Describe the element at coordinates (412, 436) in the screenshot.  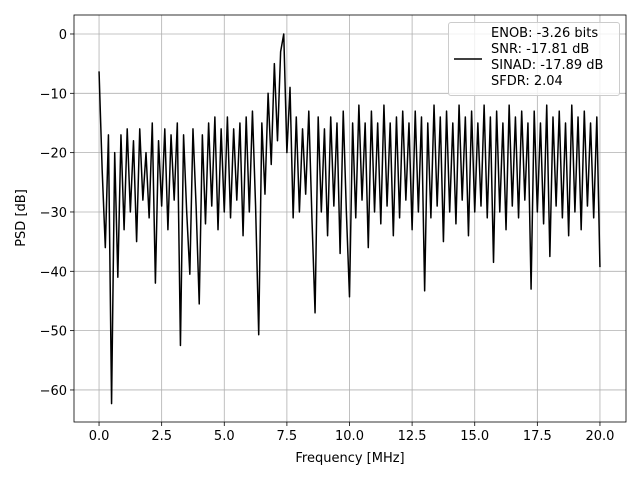
I see `x-tick-label: 12.5` at that location.